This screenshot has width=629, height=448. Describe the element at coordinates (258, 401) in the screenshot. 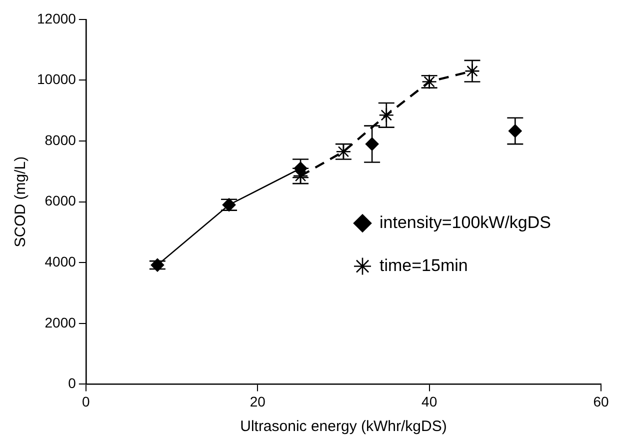

I see `x-tick-label: 20` at that location.